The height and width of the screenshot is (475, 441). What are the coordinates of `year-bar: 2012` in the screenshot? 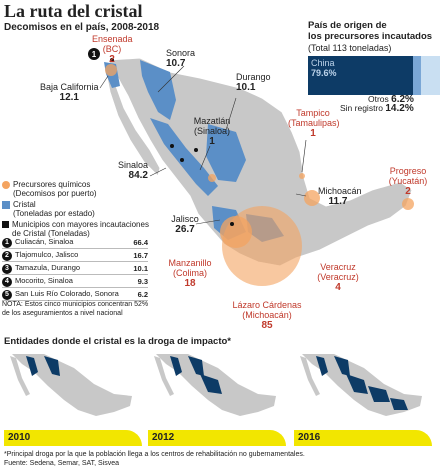 It's located at (217, 438).